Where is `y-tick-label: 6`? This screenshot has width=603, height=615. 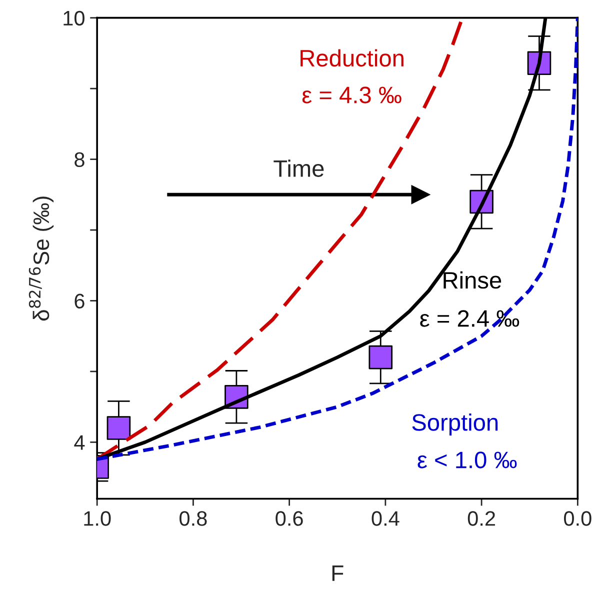
y-tick-label: 6 is located at coordinates (79, 301).